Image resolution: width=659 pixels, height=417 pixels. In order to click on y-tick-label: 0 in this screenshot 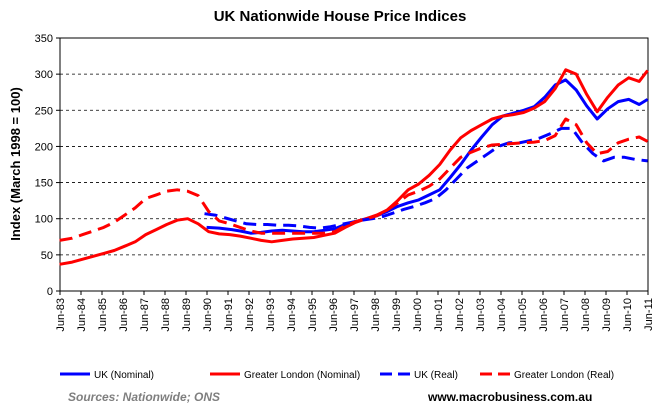, I will do `click(50, 292)`.